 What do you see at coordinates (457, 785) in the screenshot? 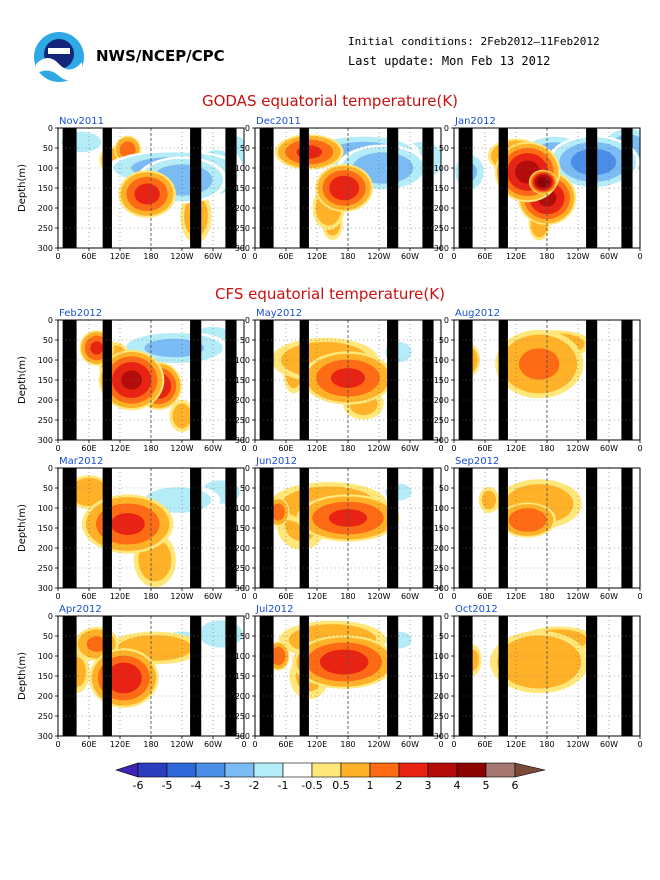
I see `colorbar-label: 4` at bounding box center [457, 785].